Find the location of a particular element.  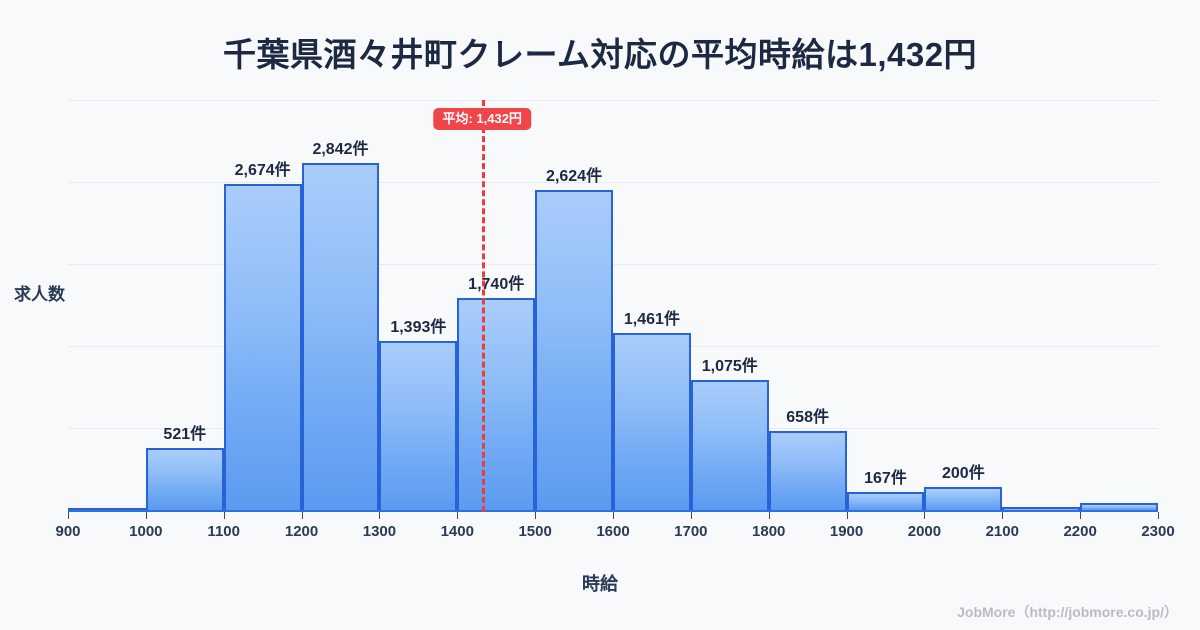

bar-value-label: 1,740件 is located at coordinates (496, 285).